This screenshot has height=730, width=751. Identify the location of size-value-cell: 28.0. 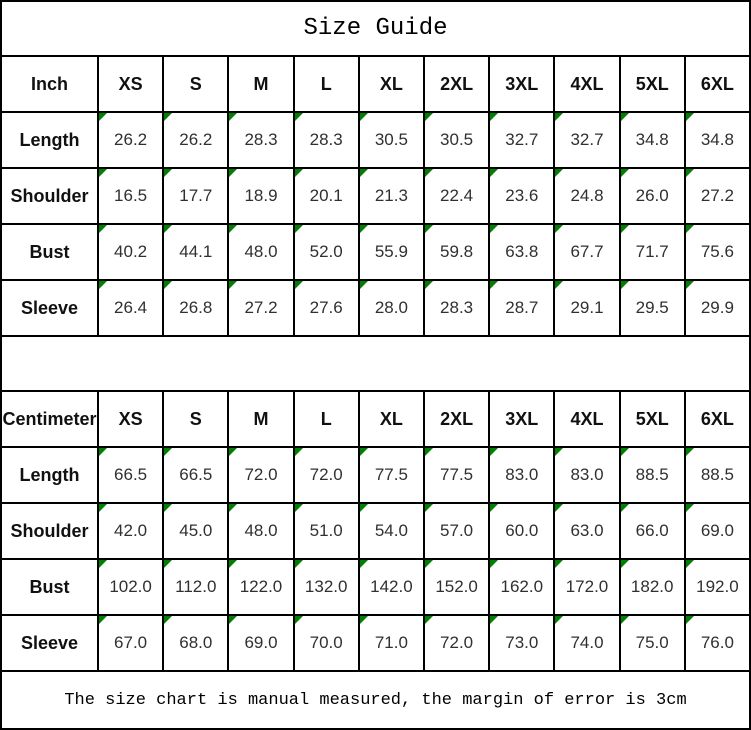
(392, 309).